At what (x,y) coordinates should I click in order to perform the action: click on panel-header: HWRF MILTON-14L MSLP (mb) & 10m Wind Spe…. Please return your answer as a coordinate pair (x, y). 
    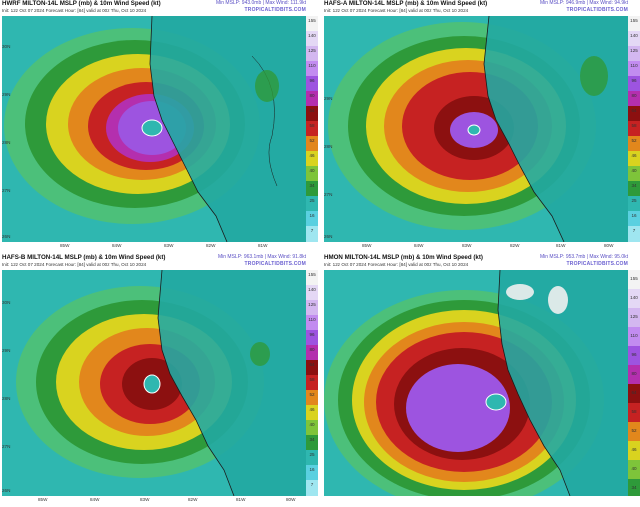
    Looking at the image, I should click on (159, 9).